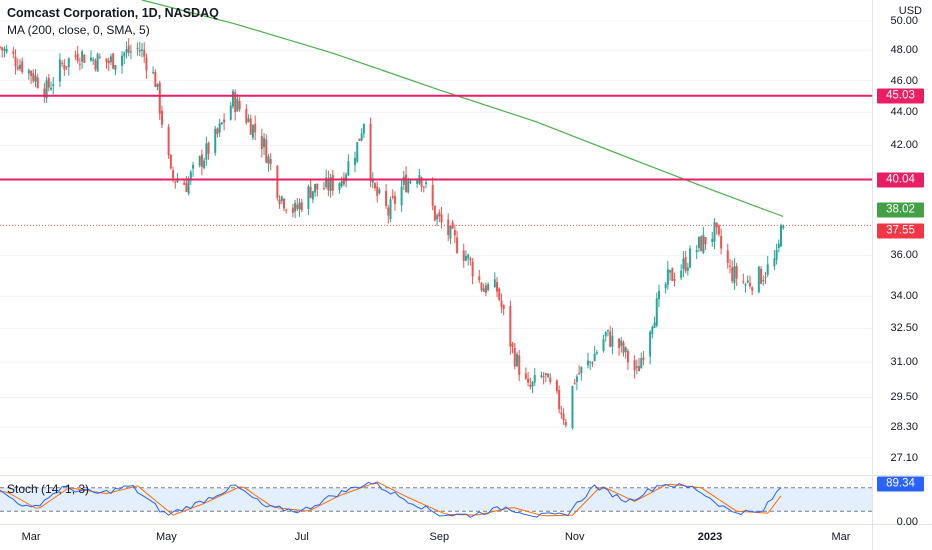 The image size is (932, 550). I want to click on symbol-title: Comcast Corporation, 1D, NASDAQ, so click(113, 13).